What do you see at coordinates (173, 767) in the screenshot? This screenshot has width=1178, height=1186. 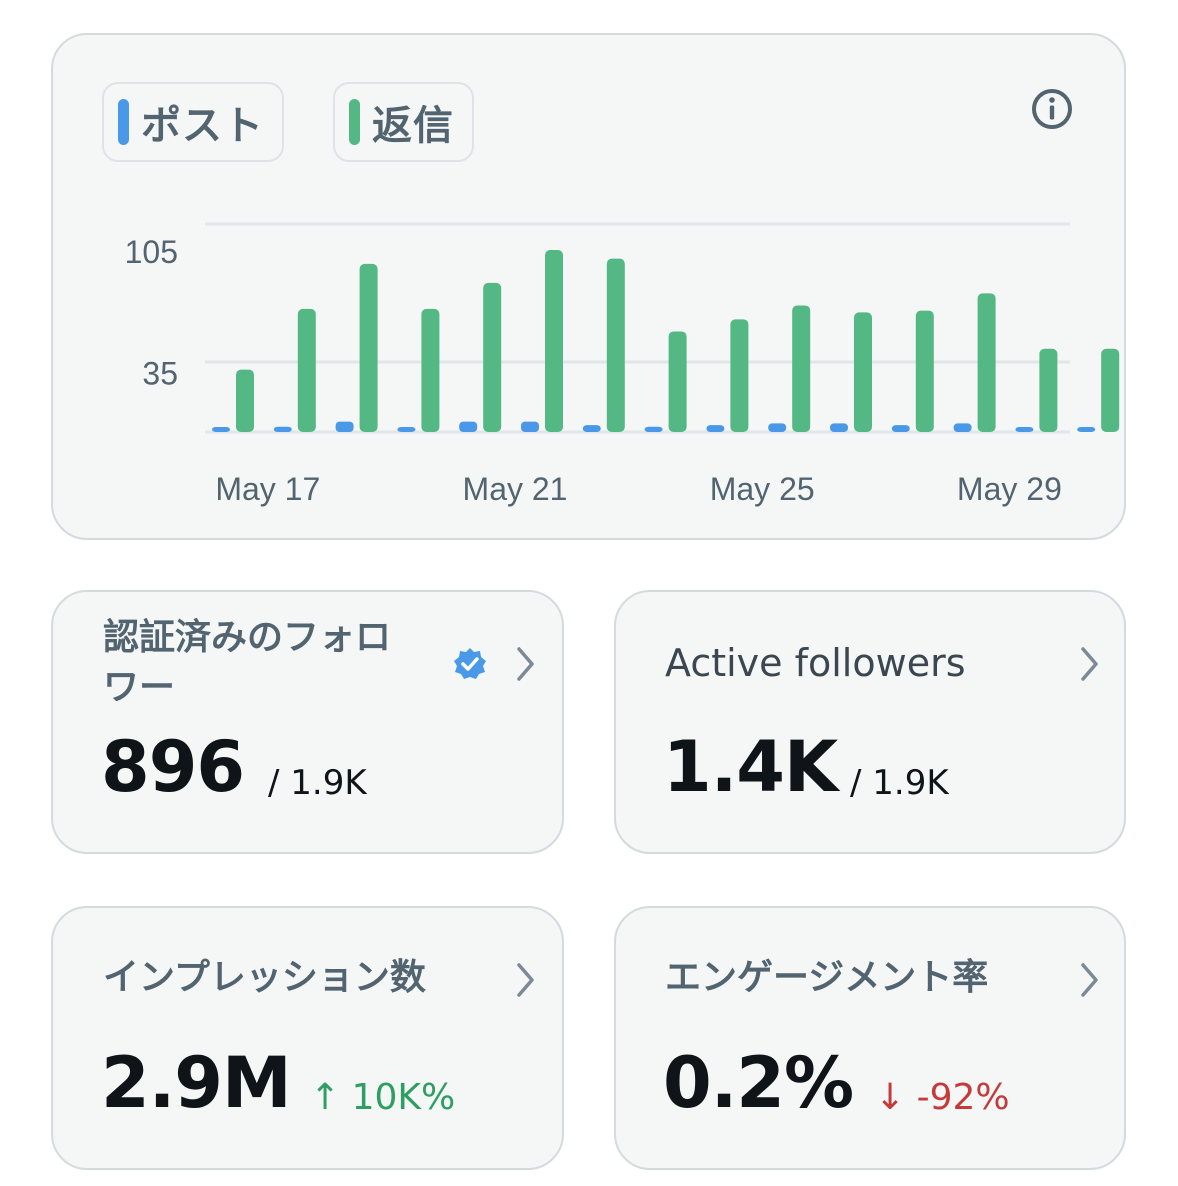 I see `verified-followers-value: 896` at bounding box center [173, 767].